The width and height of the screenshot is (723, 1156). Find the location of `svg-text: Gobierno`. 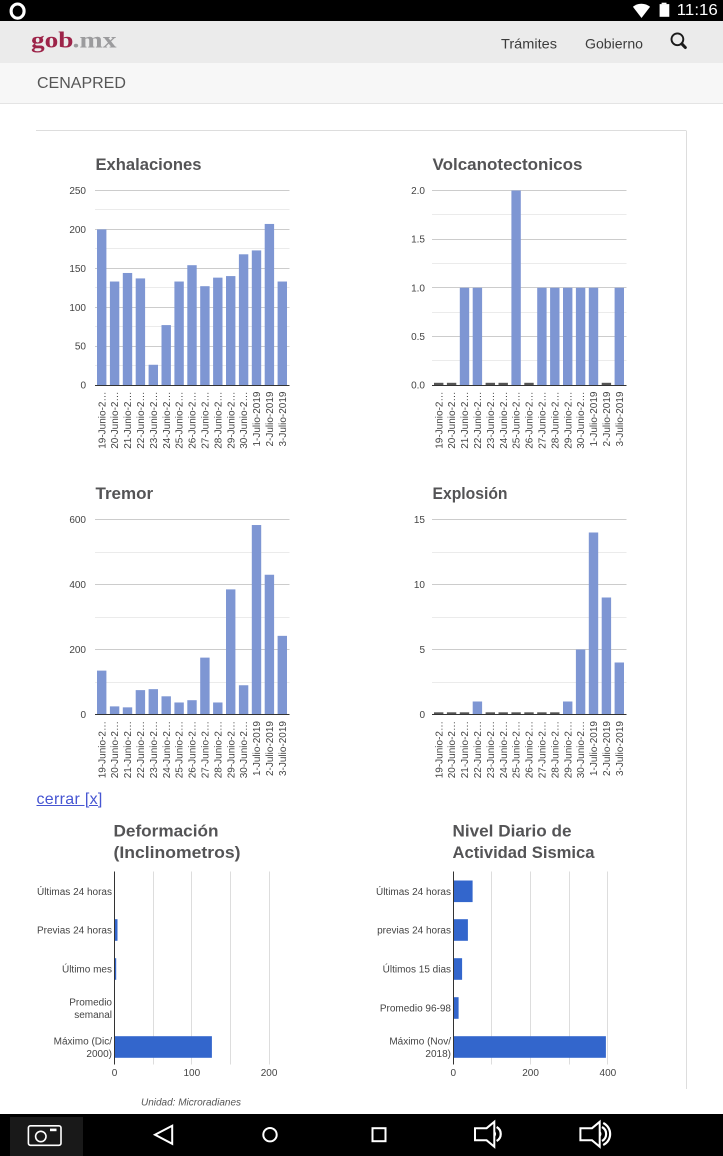

svg-text: Gobierno is located at coordinates (614, 44).